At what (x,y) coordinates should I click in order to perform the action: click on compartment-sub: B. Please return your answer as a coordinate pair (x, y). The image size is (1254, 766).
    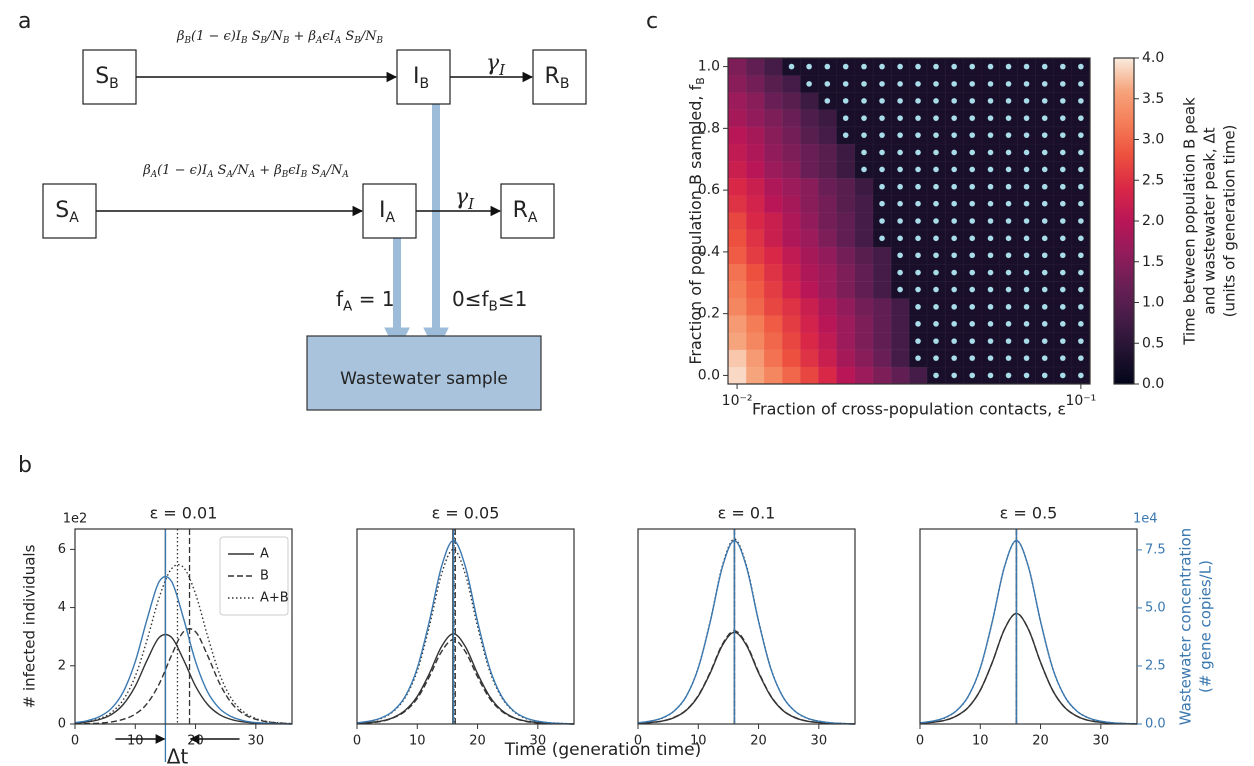
    Looking at the image, I should click on (565, 84).